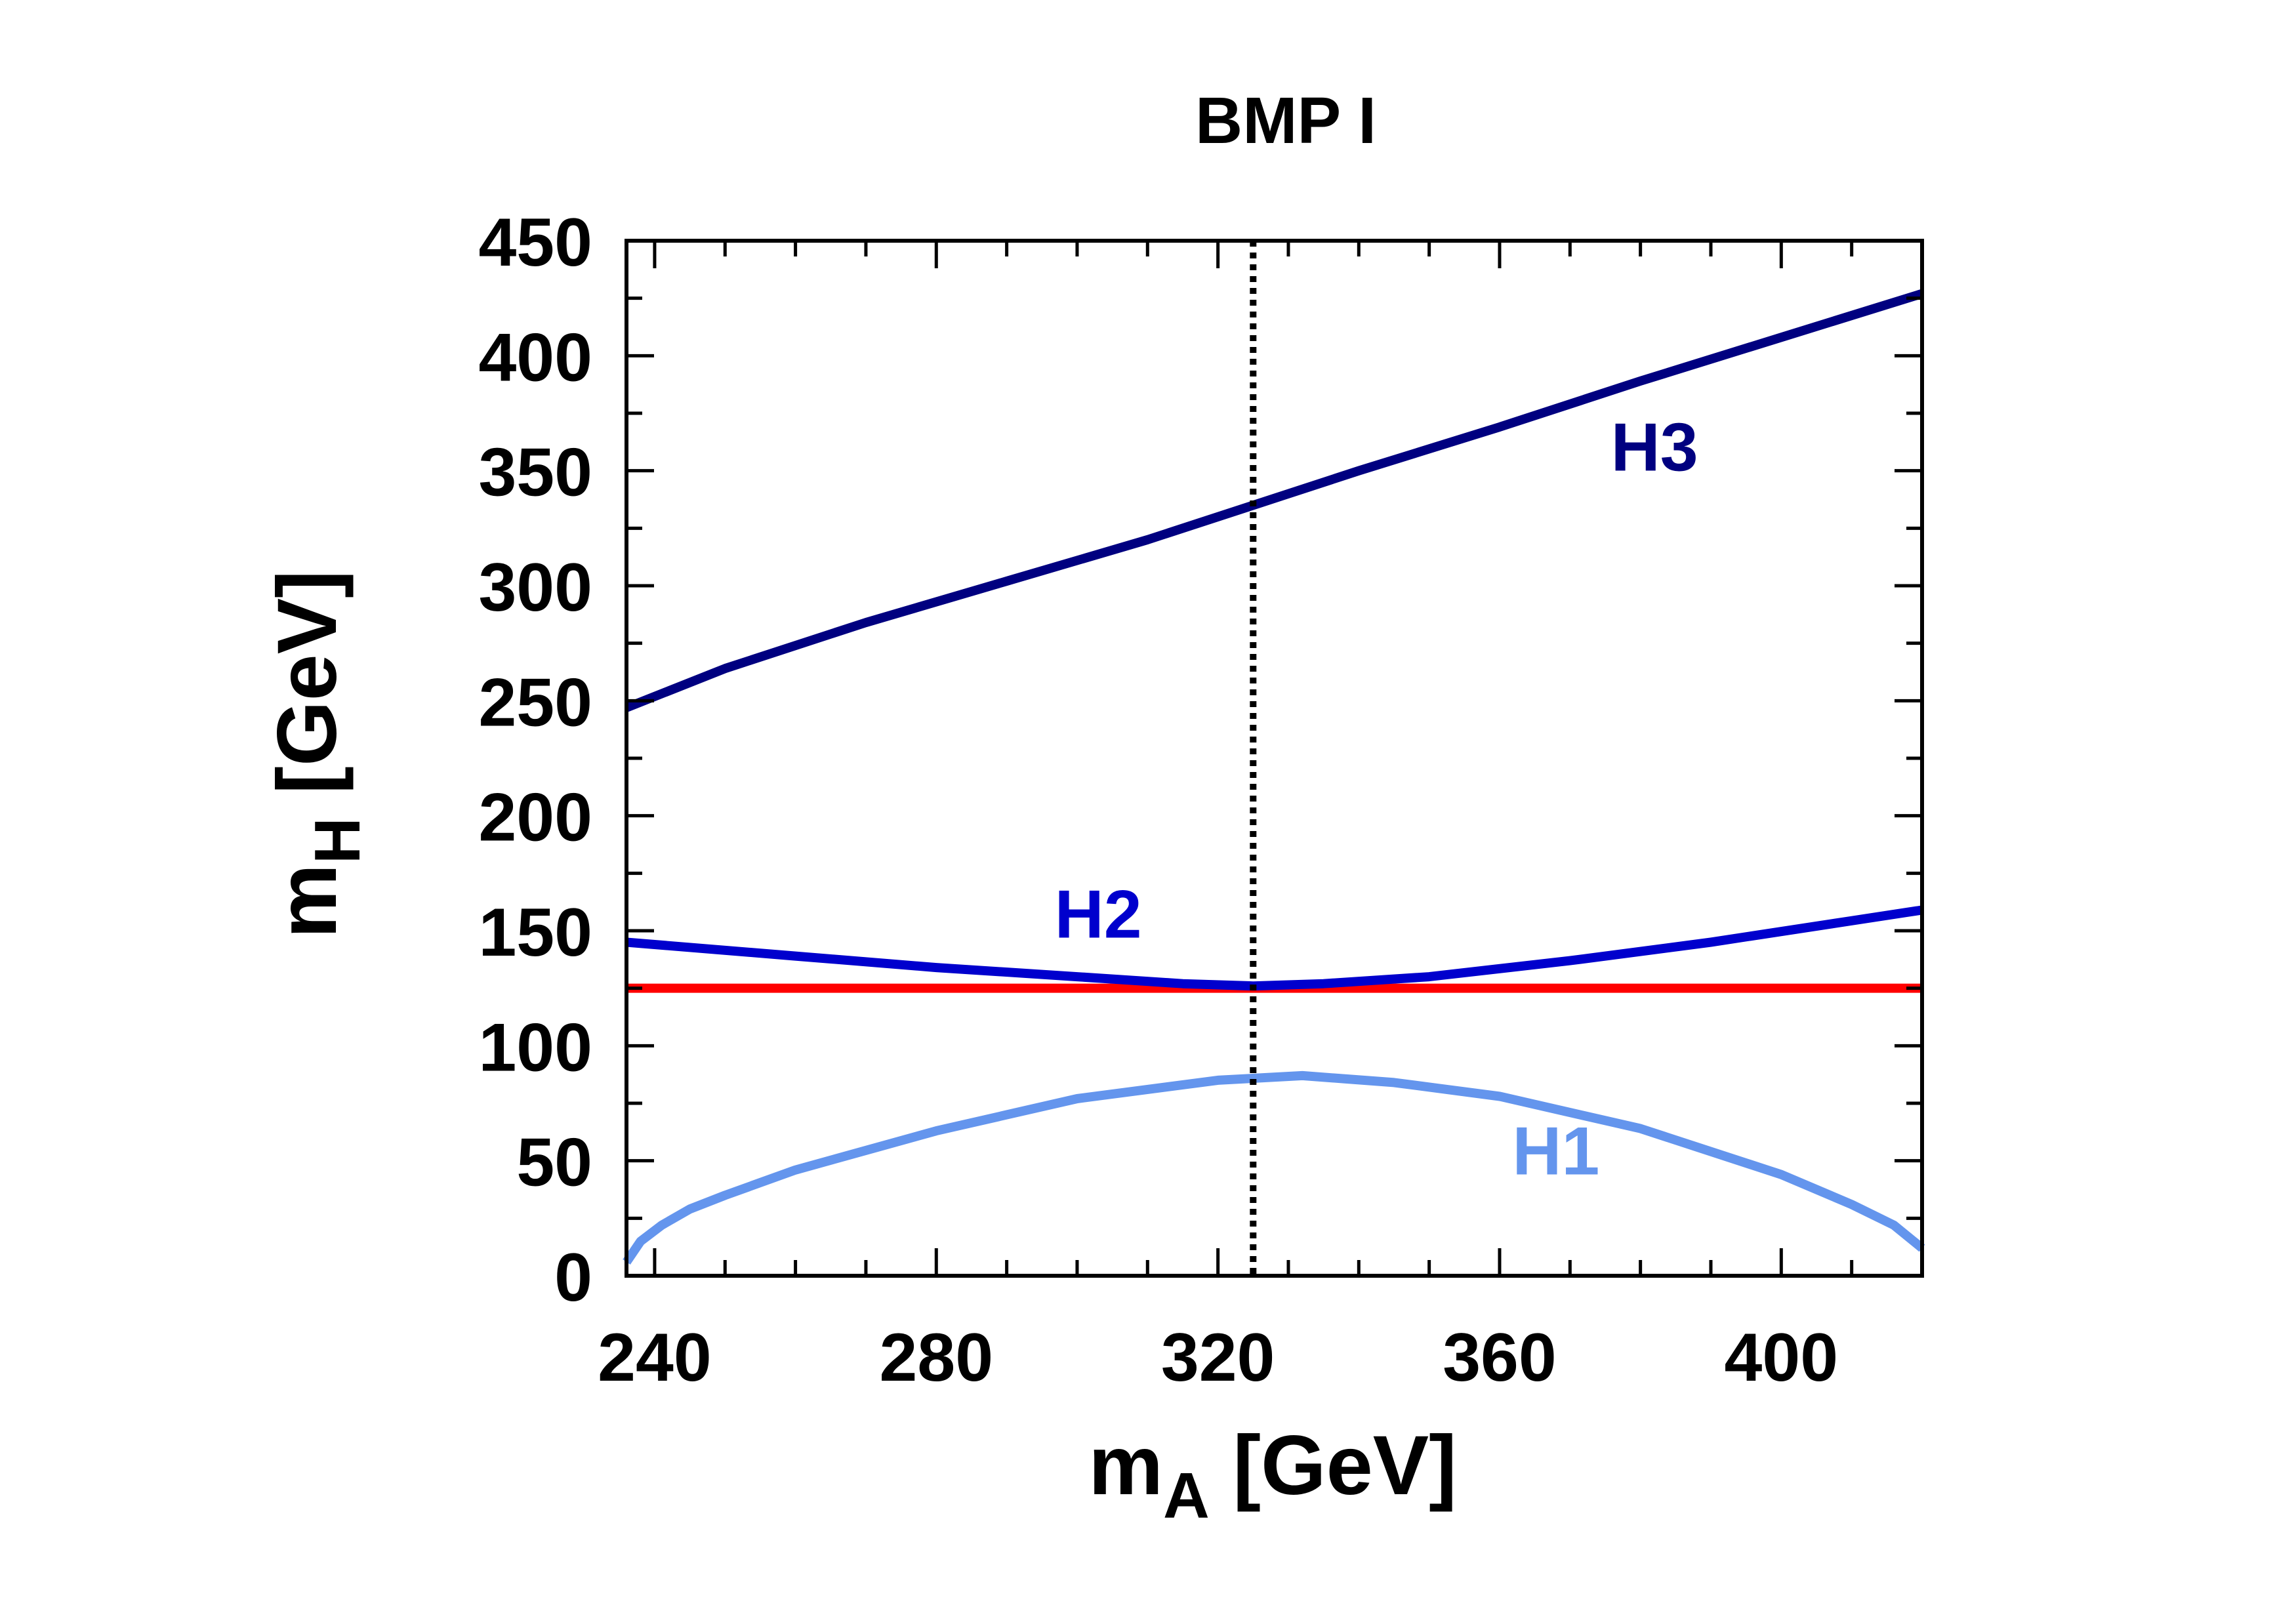 The width and height of the screenshot is (2296, 1607). What do you see at coordinates (1345, 1466) in the screenshot?
I see `x-axis-label-unit-text: [GeV]` at bounding box center [1345, 1466].